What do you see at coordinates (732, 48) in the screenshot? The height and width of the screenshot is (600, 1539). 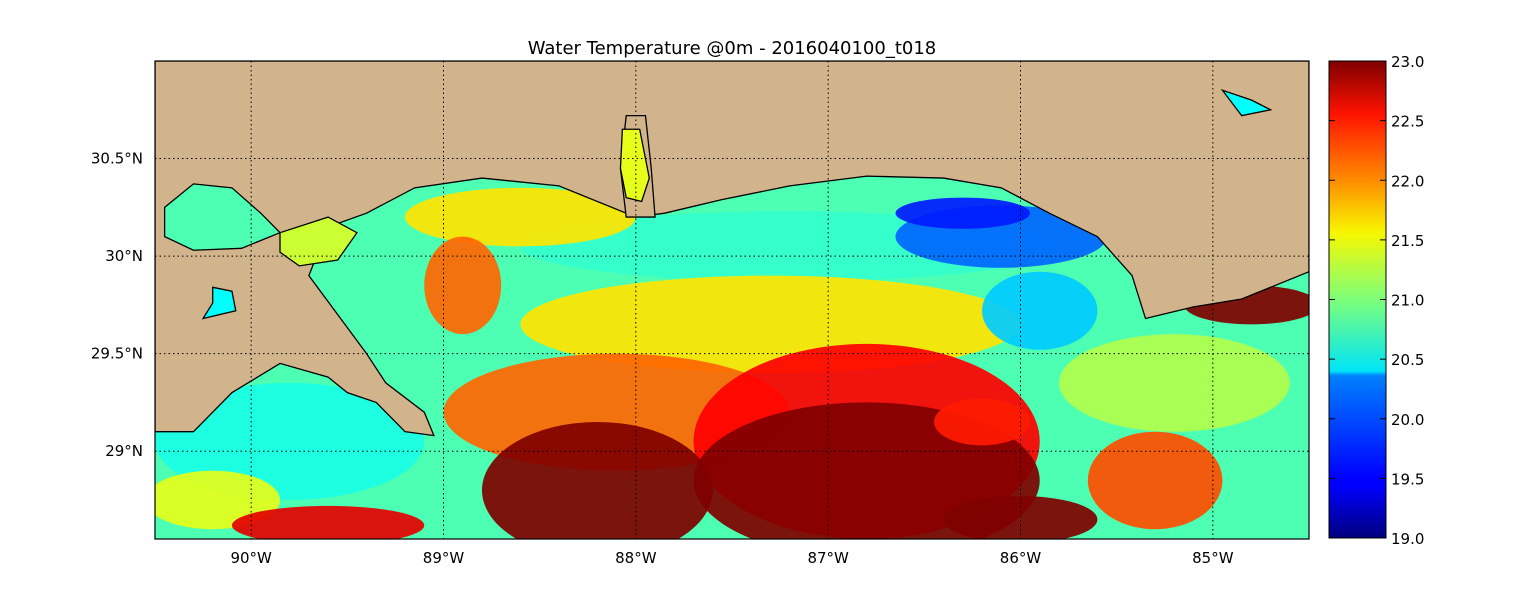 I see `chart-title: Water Temperature @0m - 2016040100_t018` at bounding box center [732, 48].